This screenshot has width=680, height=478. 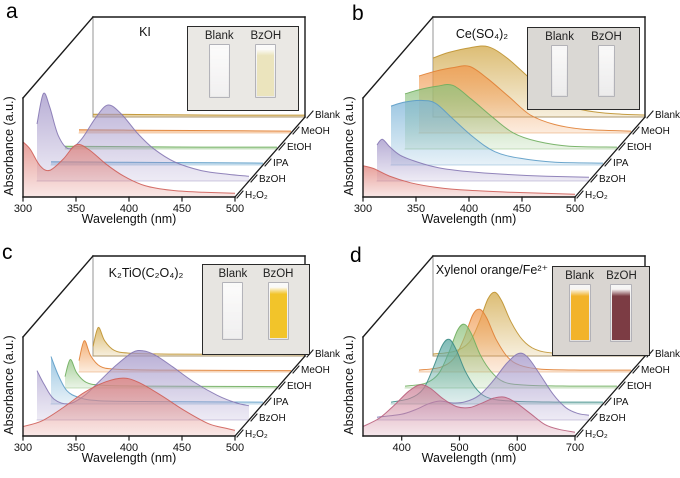 I want to click on panel-letter-d: d, so click(x=356, y=255).